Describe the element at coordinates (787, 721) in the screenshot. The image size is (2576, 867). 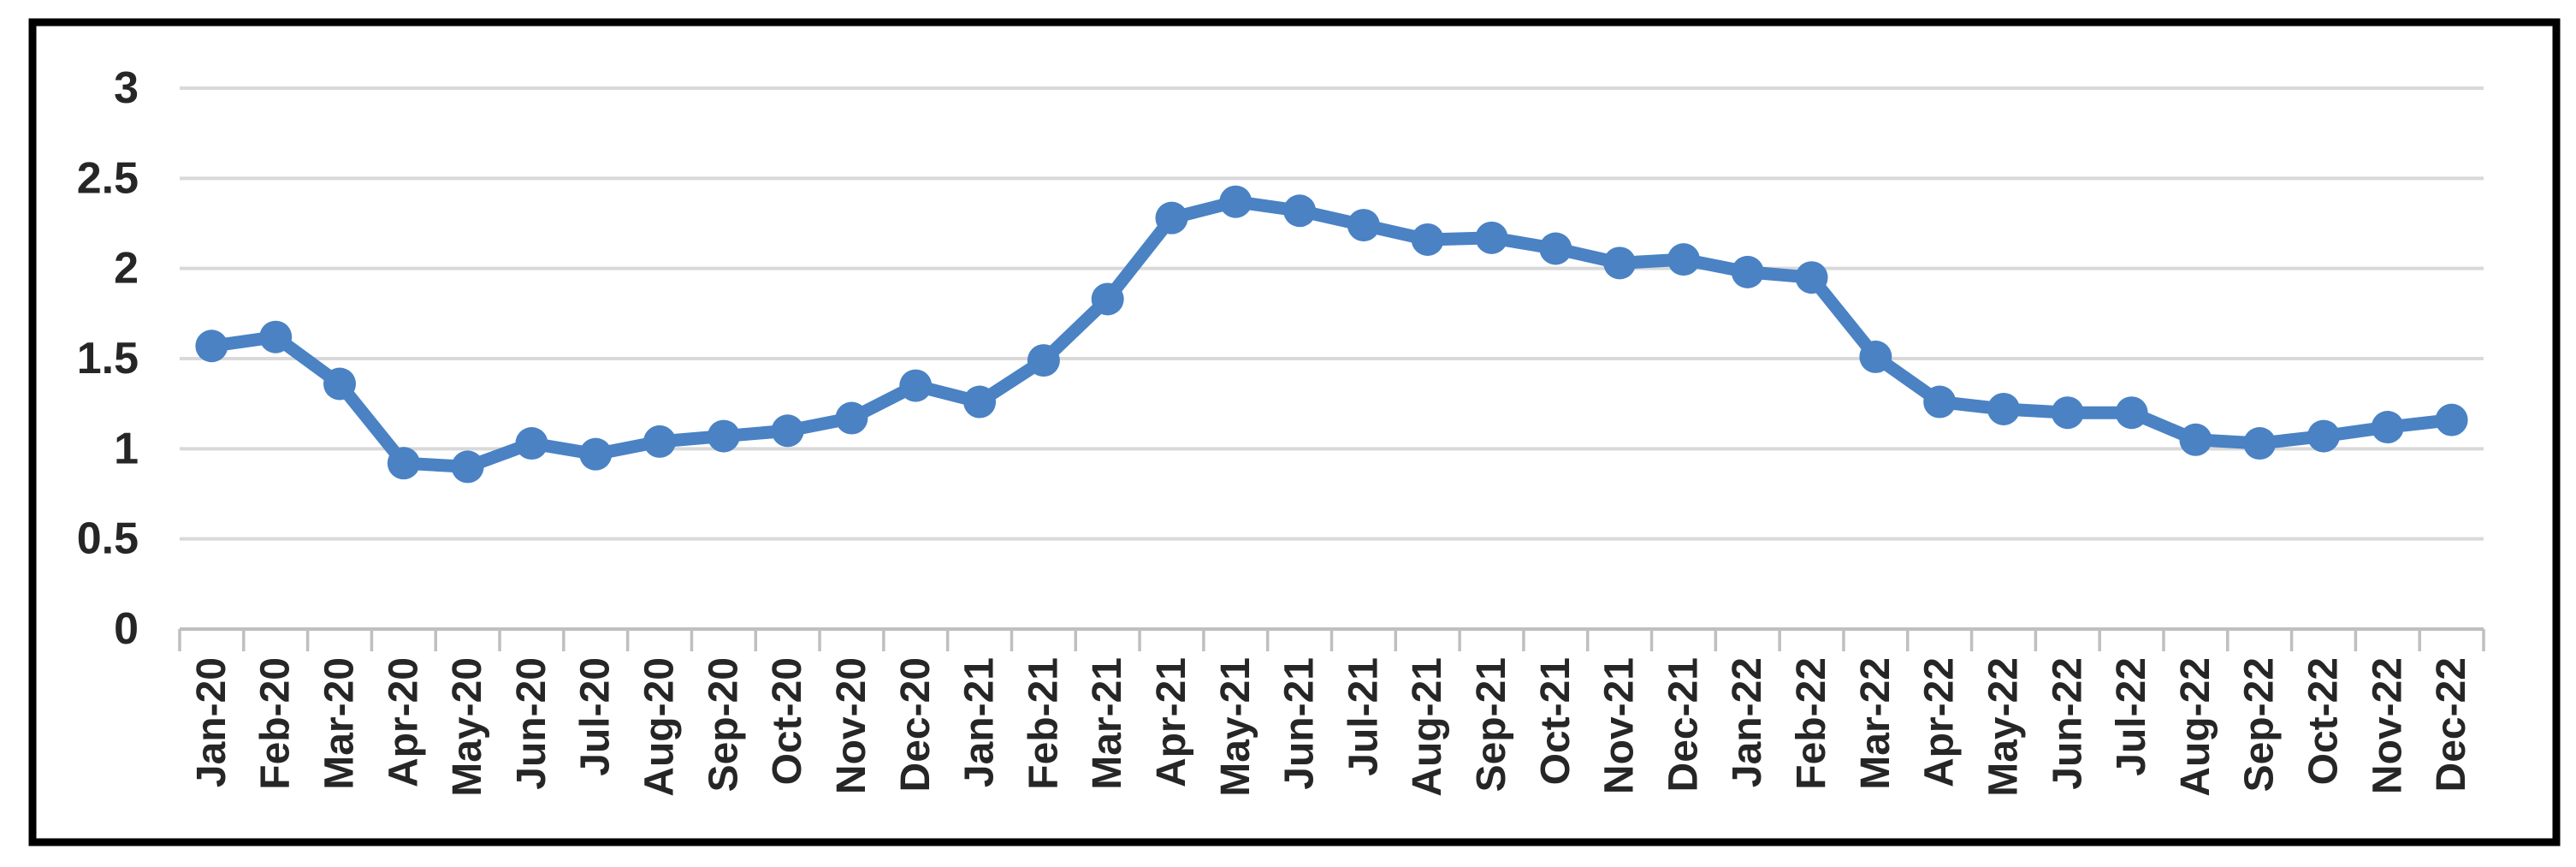
I see `x-tick-label: Oct-20` at that location.